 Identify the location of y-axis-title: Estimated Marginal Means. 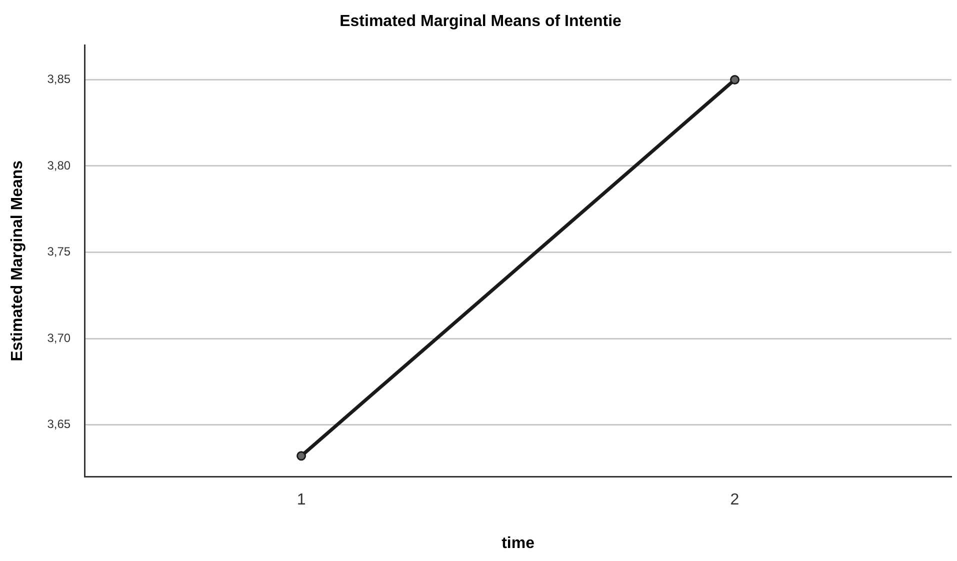
(17, 261).